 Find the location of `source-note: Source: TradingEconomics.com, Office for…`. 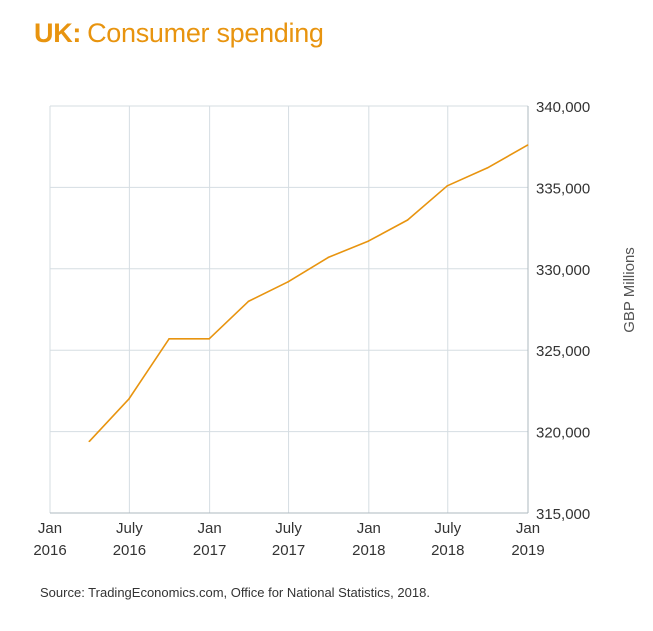

source-note: Source: TradingEconomics.com, Office for… is located at coordinates (235, 592).